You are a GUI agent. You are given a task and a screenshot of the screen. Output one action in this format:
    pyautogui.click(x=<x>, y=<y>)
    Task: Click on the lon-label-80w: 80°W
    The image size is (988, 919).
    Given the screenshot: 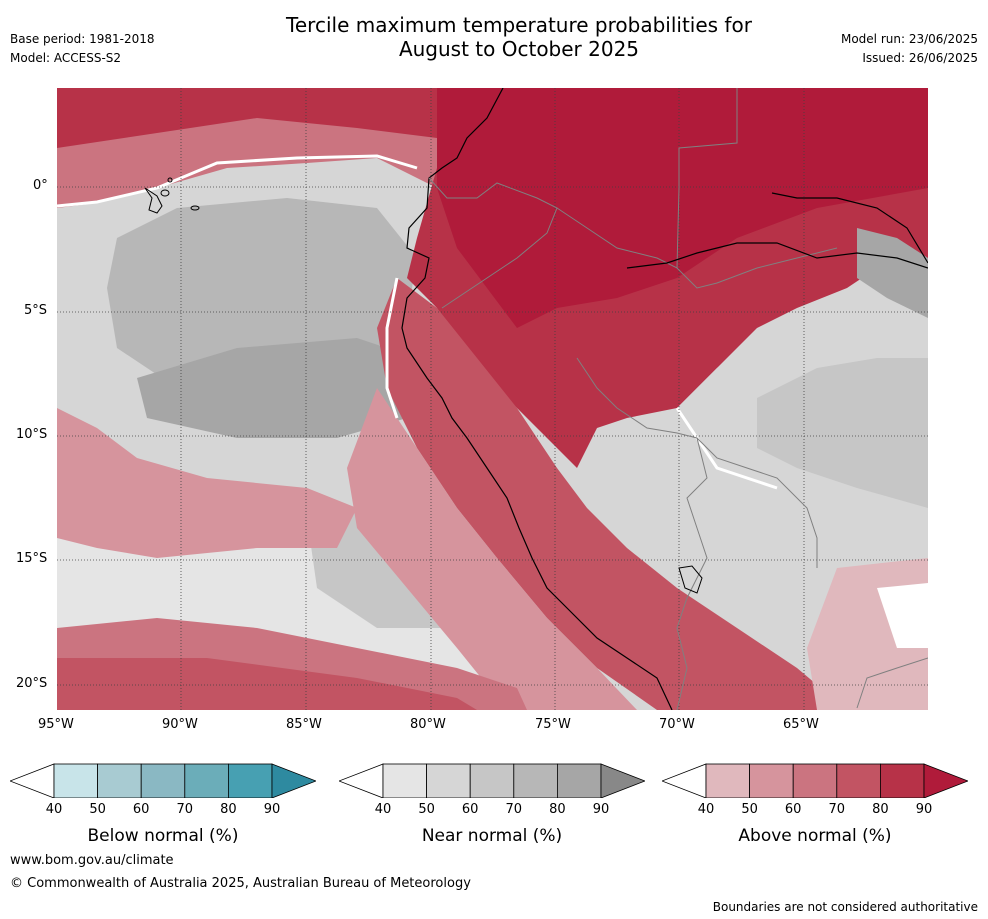 What is the action you would take?
    pyautogui.click(x=428, y=724)
    